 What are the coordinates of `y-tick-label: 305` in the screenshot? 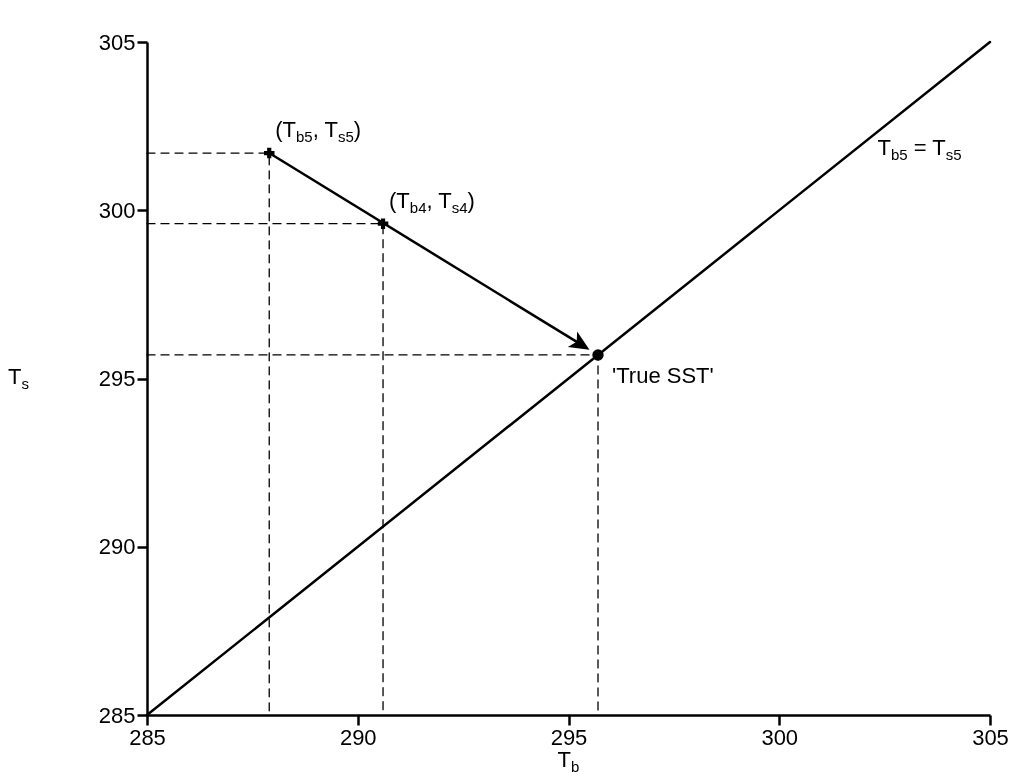 It's located at (117, 42).